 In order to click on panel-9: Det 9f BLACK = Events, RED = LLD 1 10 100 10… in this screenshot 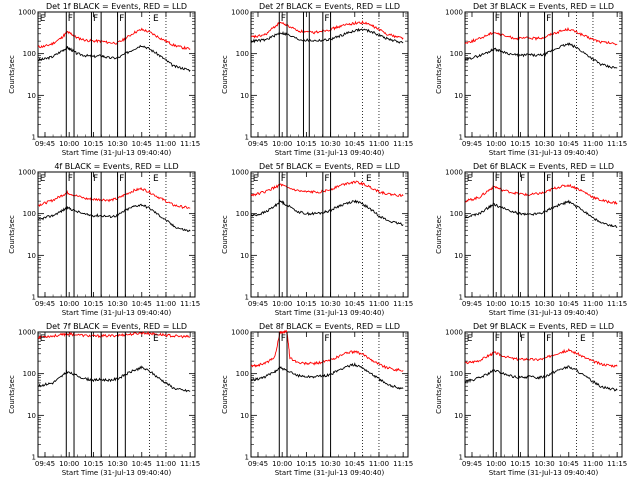, I will do `click(531, 399)`.